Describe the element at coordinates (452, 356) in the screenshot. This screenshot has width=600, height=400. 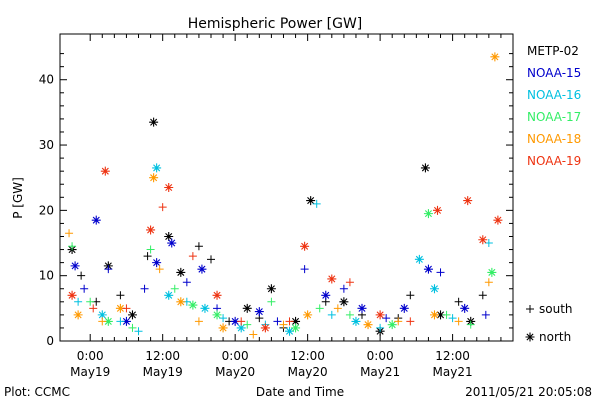
I see `x-tick-time-label: 12:00` at that location.